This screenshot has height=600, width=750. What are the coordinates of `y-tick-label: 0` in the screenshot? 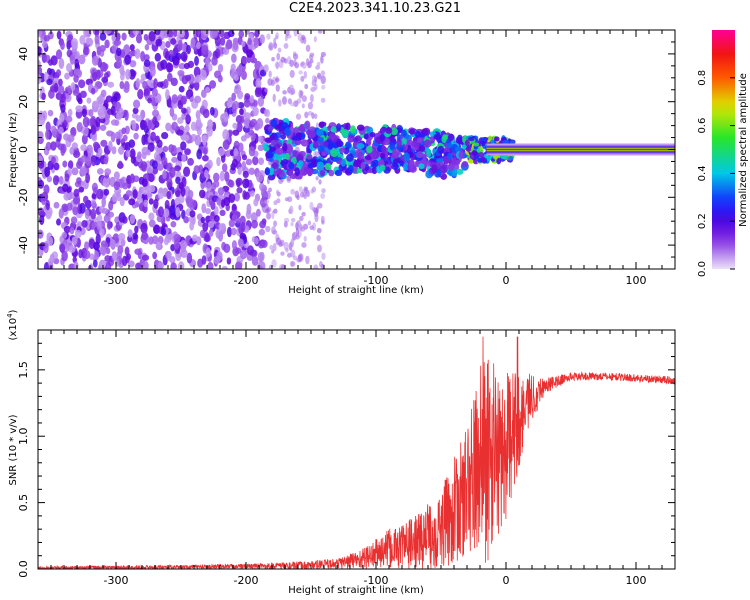 It's located at (23, 149).